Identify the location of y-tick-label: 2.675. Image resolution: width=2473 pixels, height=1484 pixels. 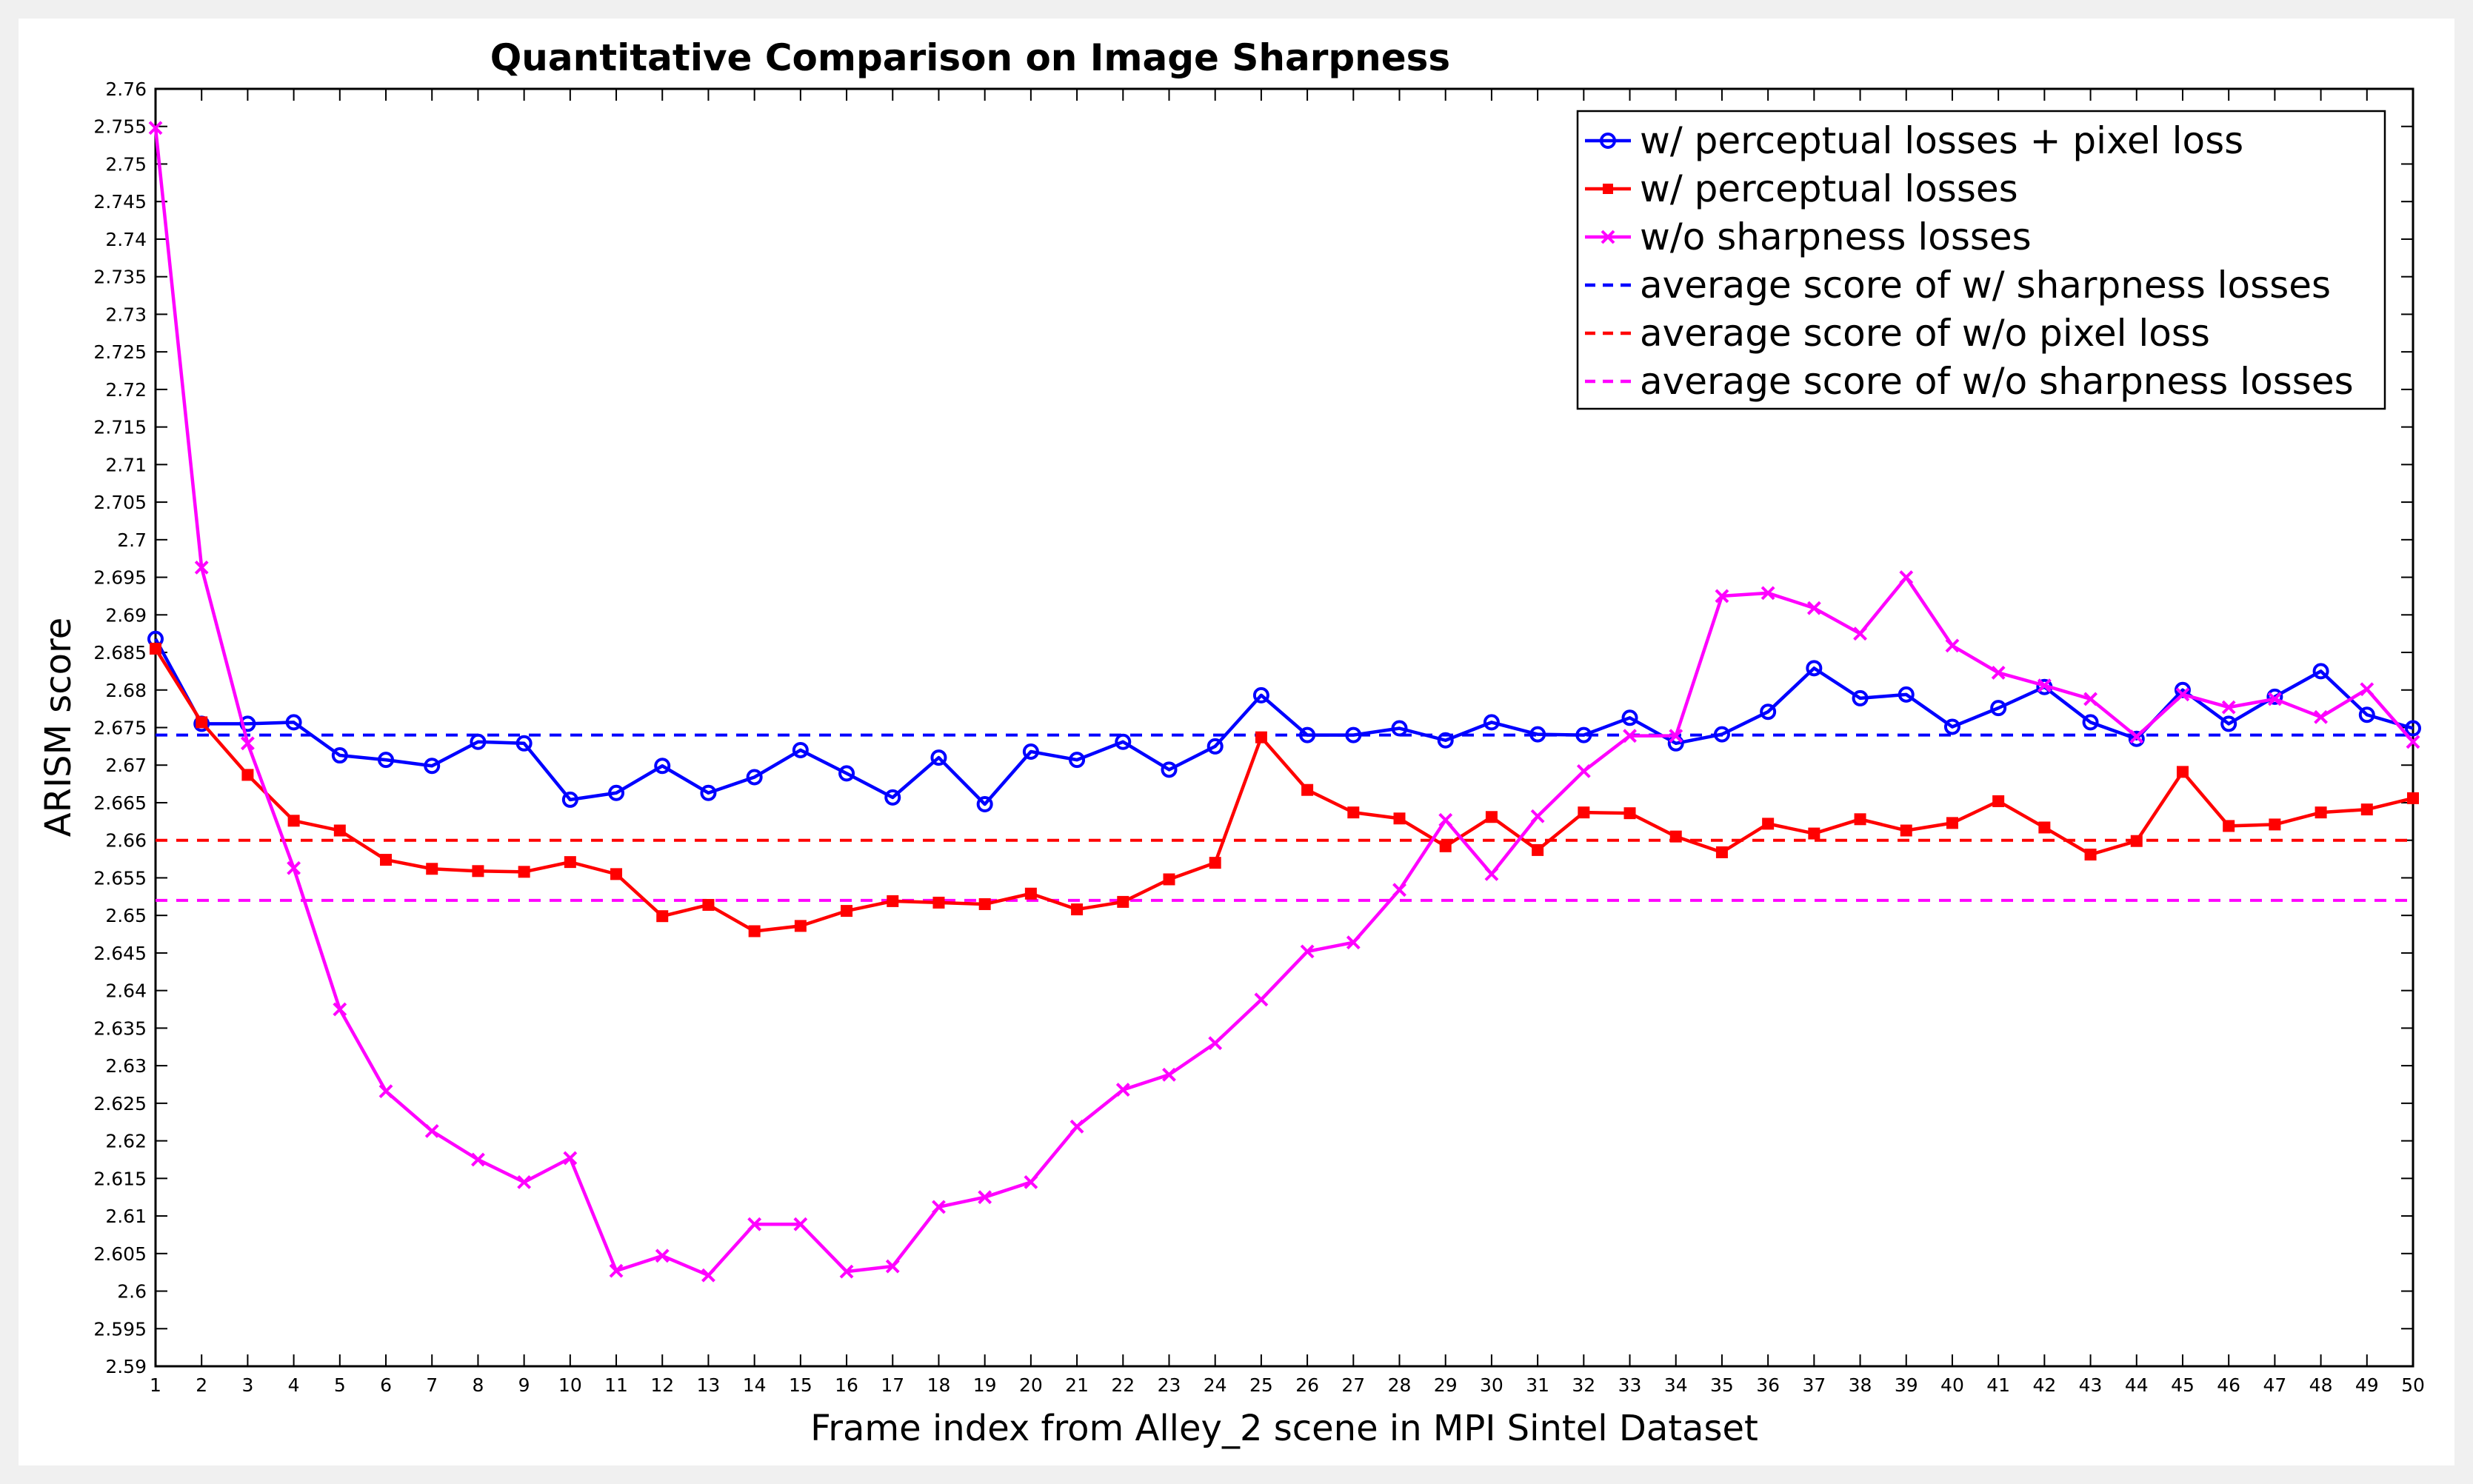
(120, 728).